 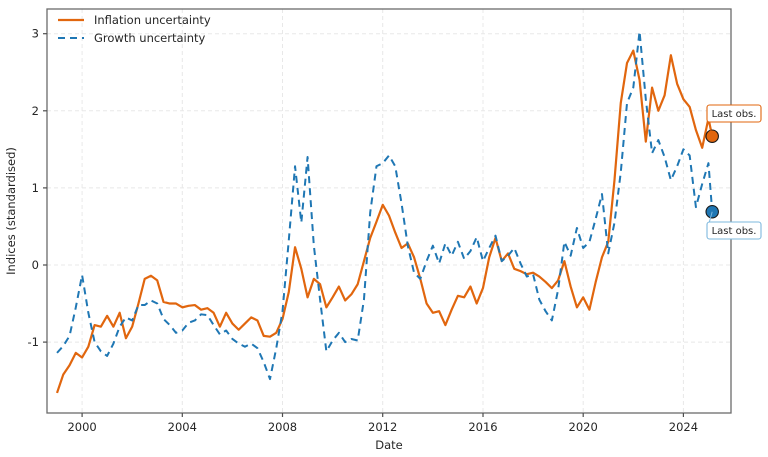 What do you see at coordinates (35, 265) in the screenshot?
I see `y-tick-label: 0` at bounding box center [35, 265].